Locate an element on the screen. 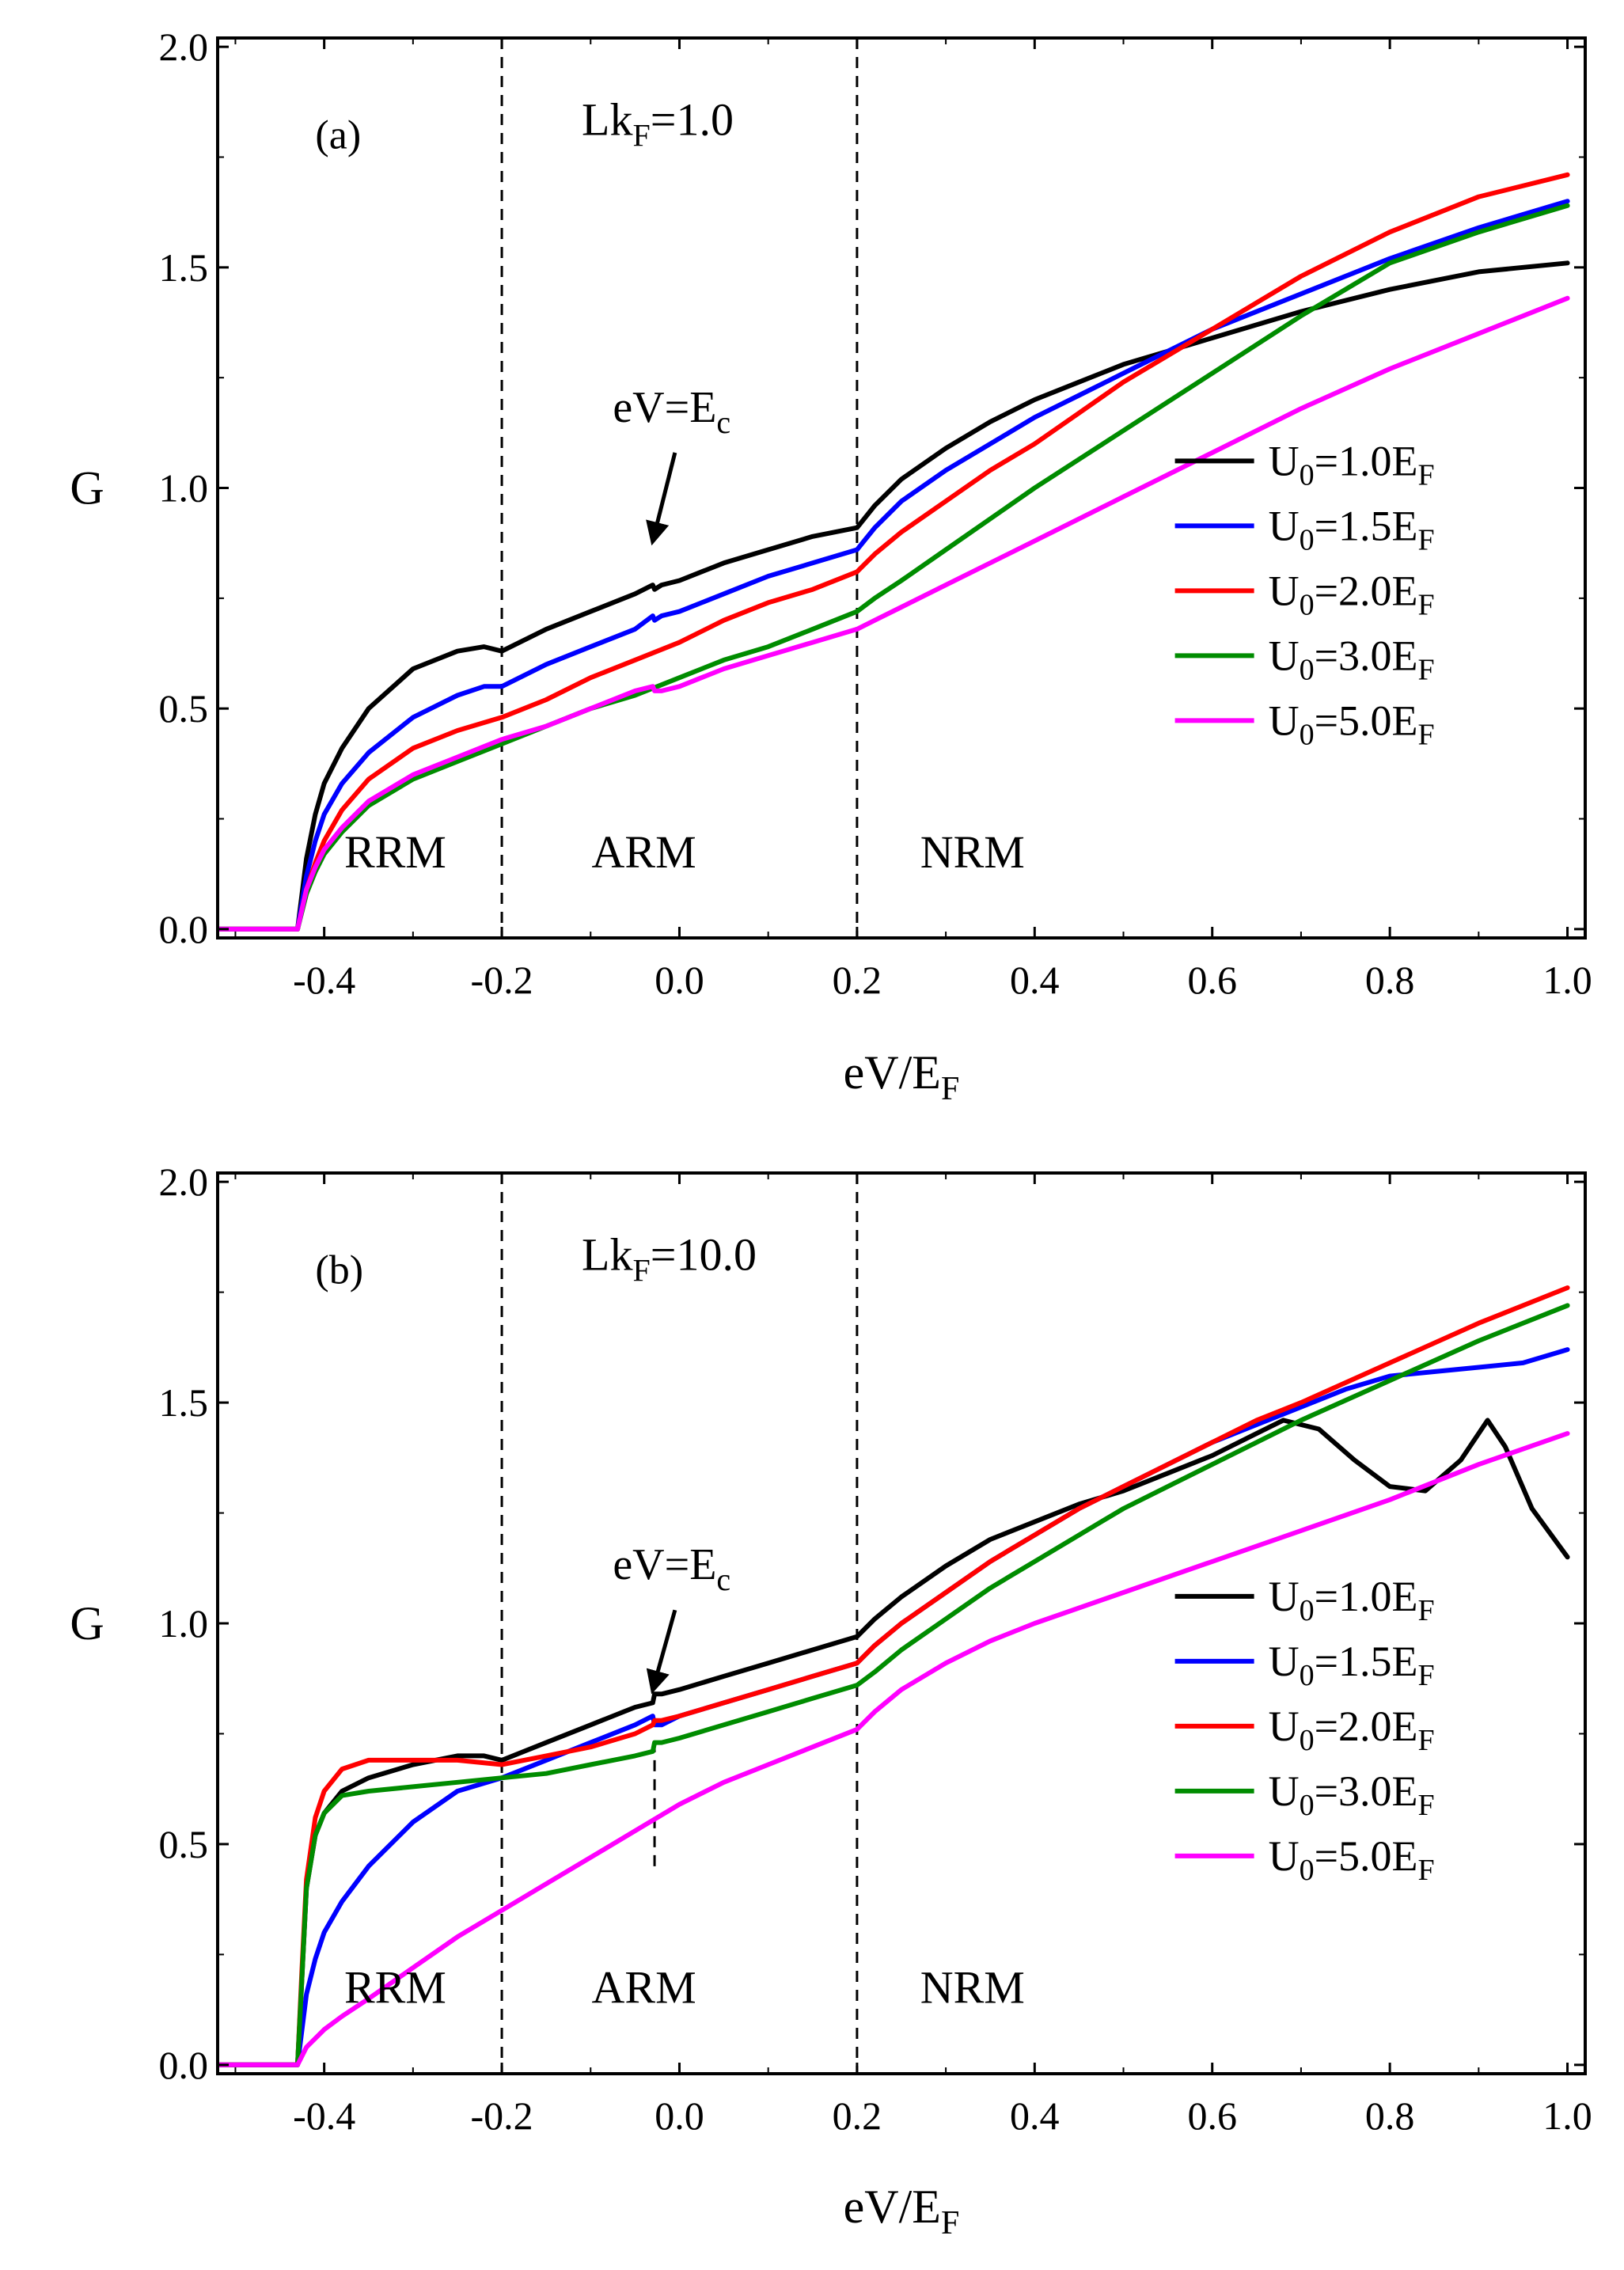  panel-label: (a) is located at coordinates (338, 135).